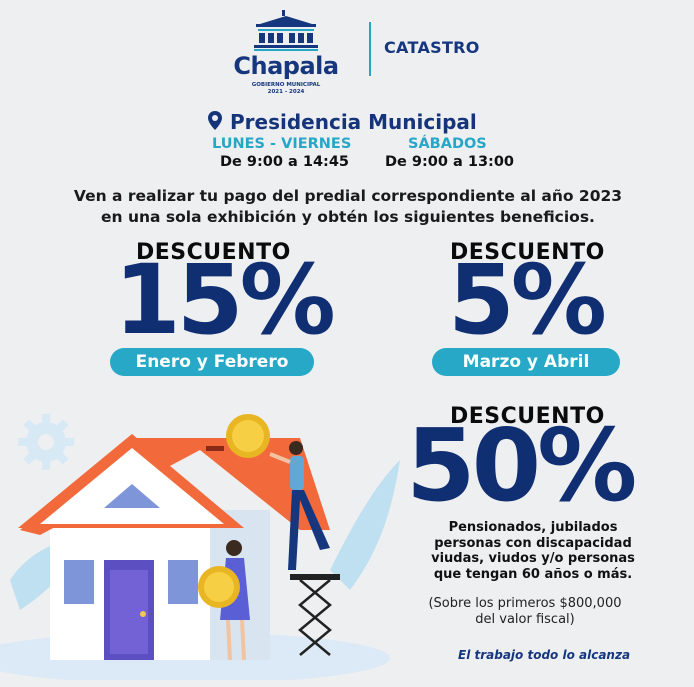 This screenshot has height=687, width=694. I want to click on saturday-label: SÁBADOS, so click(447, 144).